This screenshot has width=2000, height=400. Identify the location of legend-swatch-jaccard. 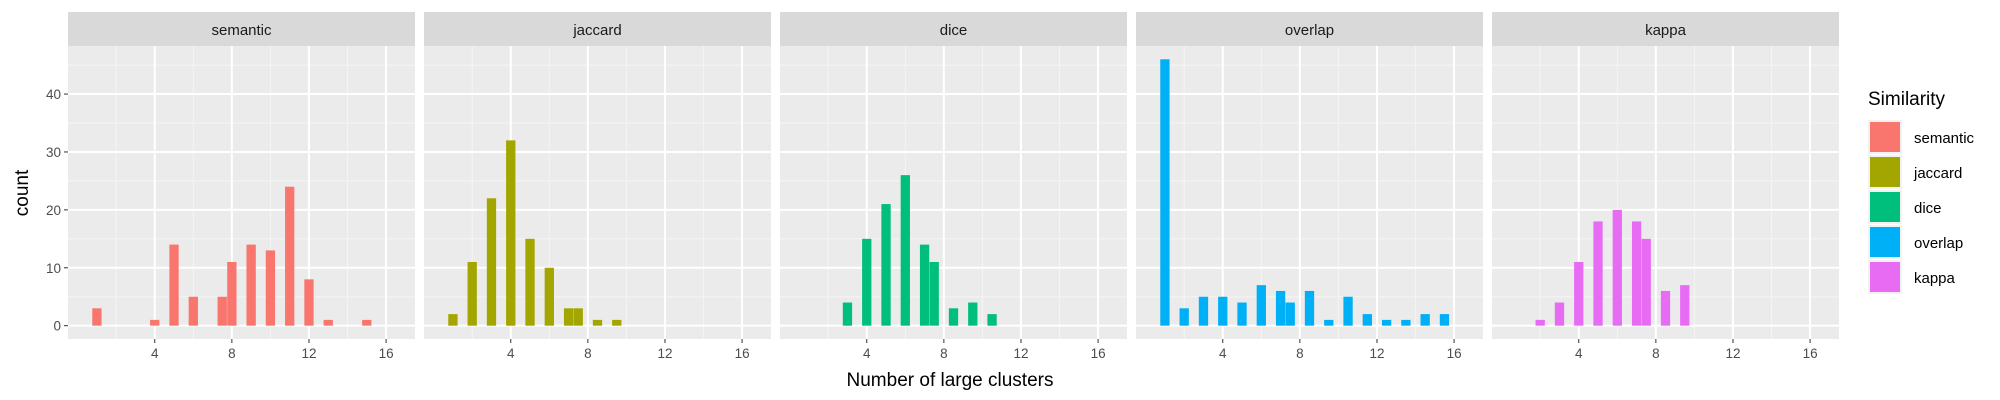
(1885, 172).